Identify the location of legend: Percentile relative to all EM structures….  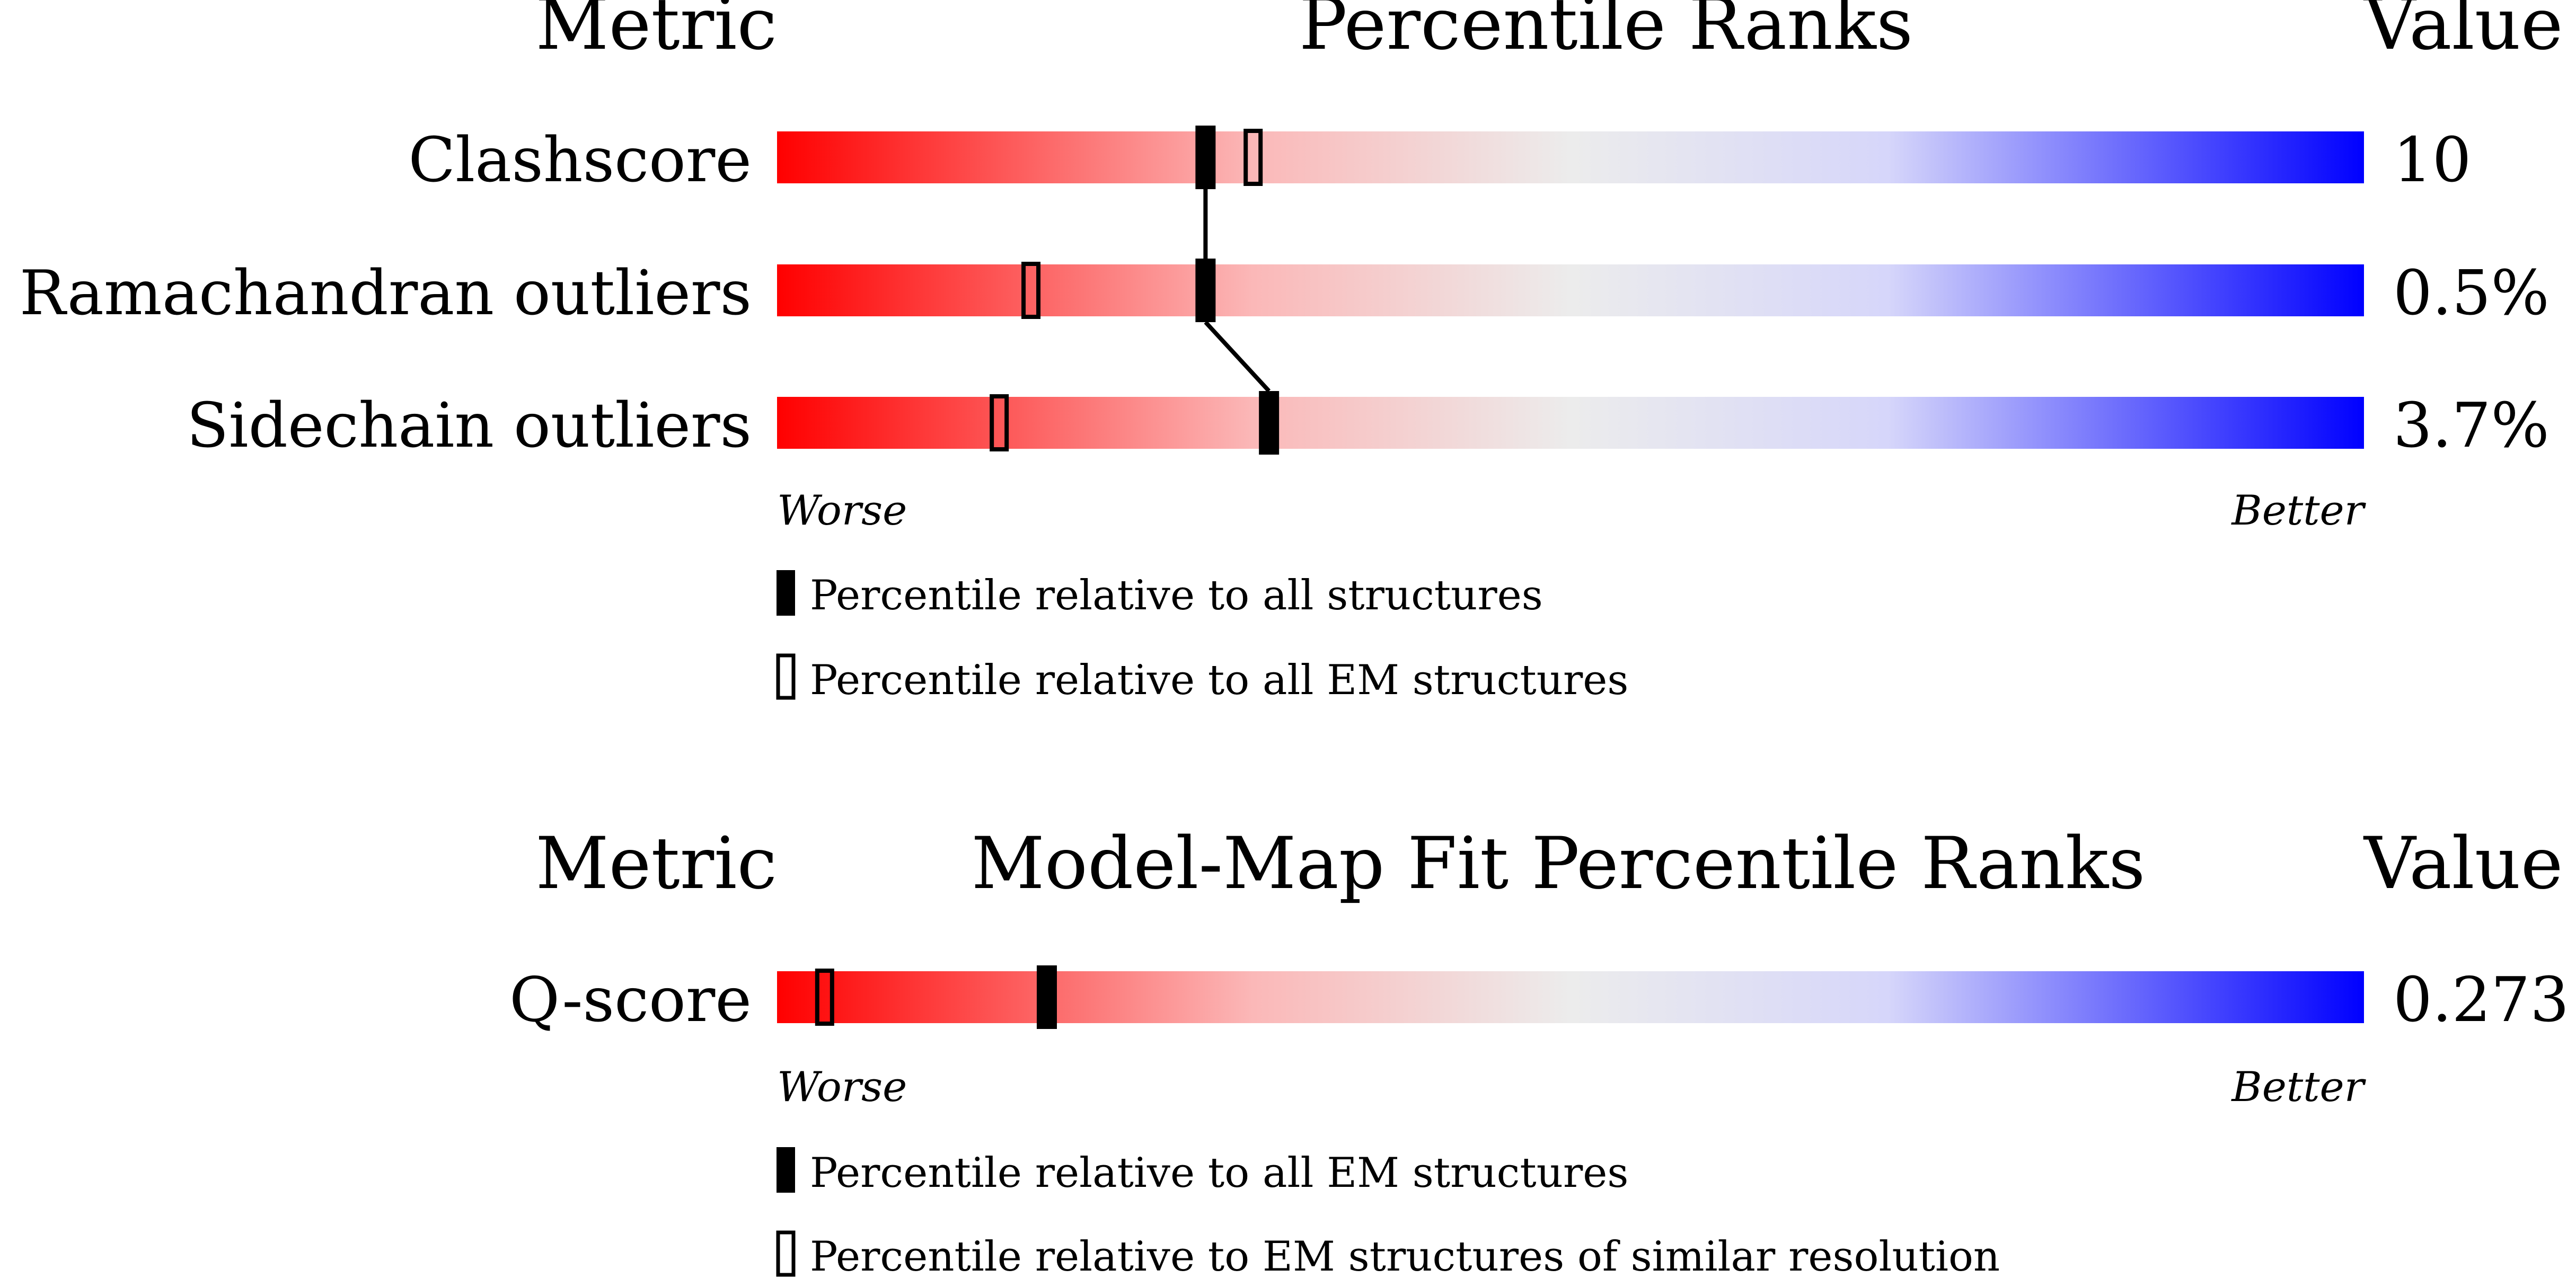
(1388, 1212).